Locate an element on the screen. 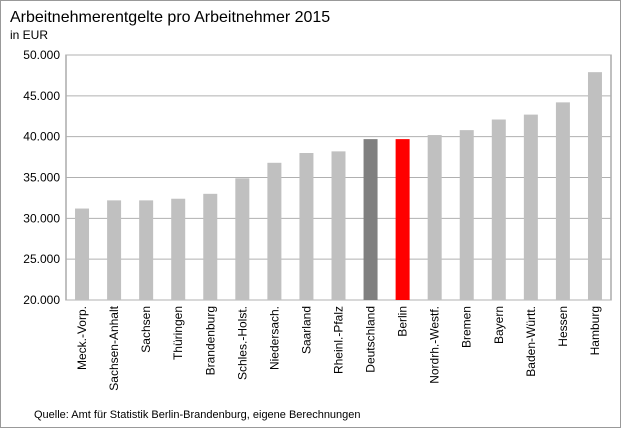 The width and height of the screenshot is (621, 433). x-tick-label: Thüringen is located at coordinates (178, 333).